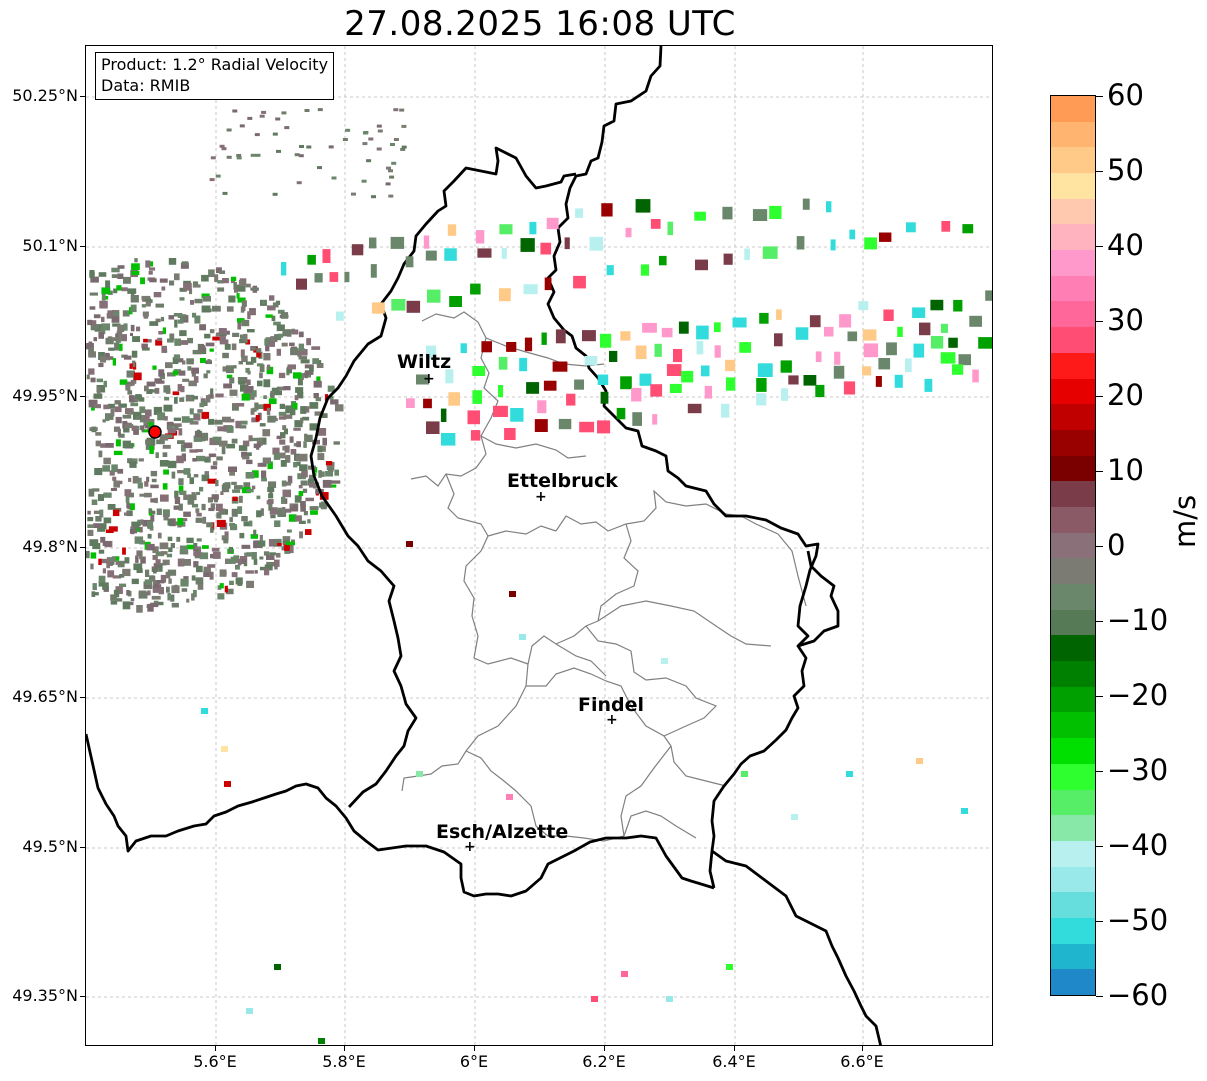 This screenshot has width=1207, height=1081. I want to click on lat-label: 49.35°N, so click(45, 995).